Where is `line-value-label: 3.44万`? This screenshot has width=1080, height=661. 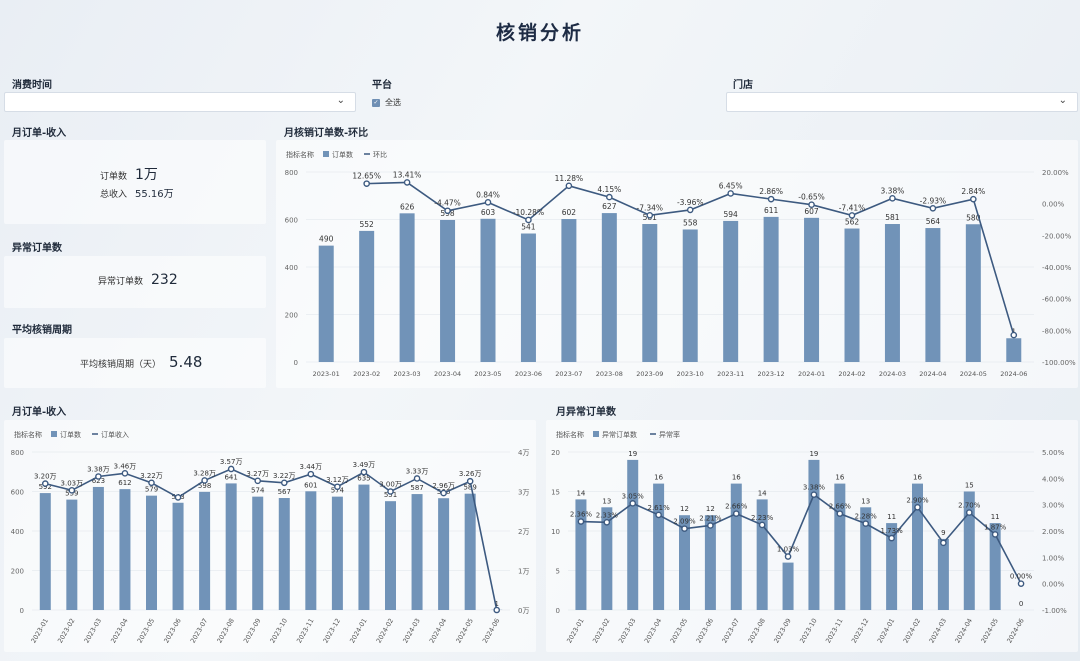 line-value-label: 3.44万 is located at coordinates (311, 467).